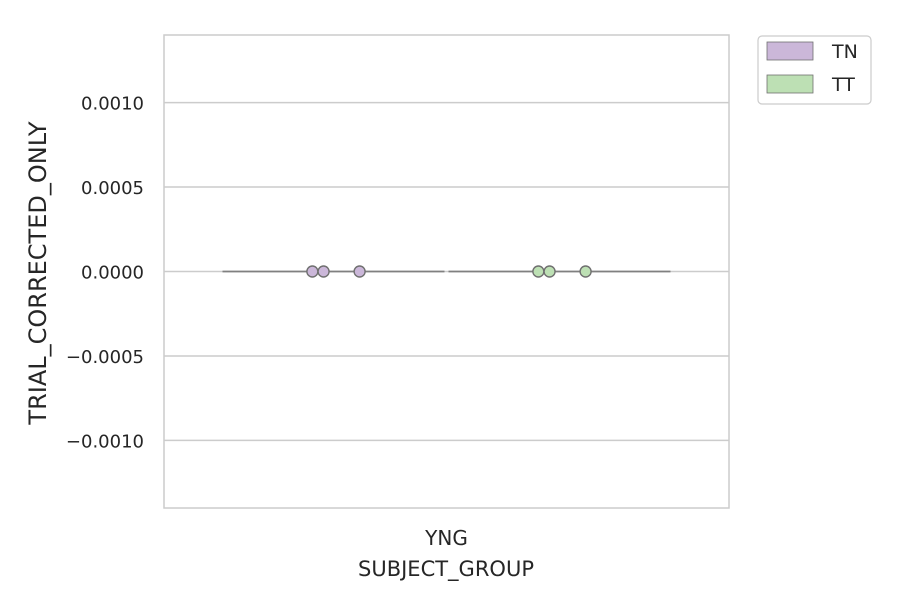 The height and width of the screenshot is (604, 900). What do you see at coordinates (112, 188) in the screenshot?
I see `y-tick-label: 0.0005` at bounding box center [112, 188].